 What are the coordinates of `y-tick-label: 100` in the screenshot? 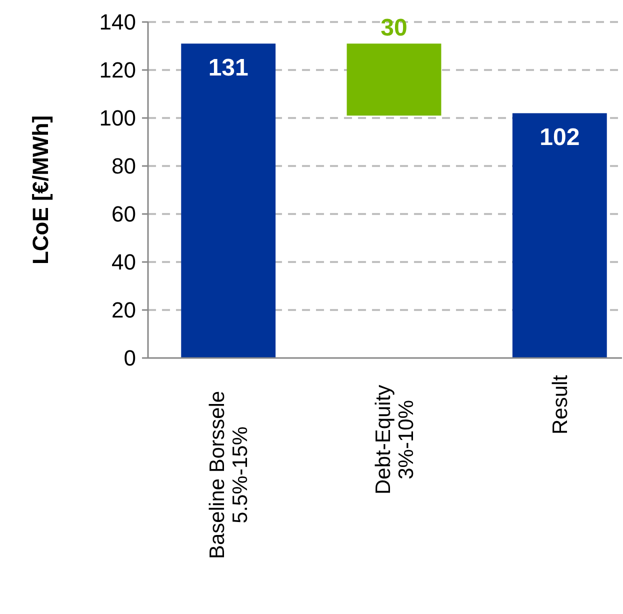 It's located at (117, 118).